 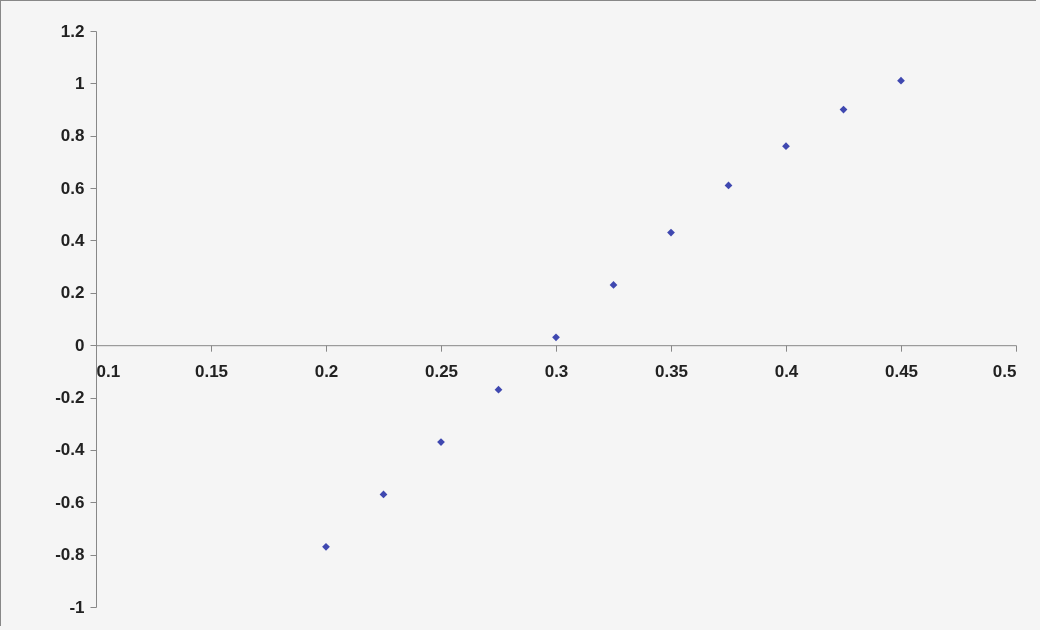 What do you see at coordinates (671, 371) in the screenshot?
I see `x-tick-label: 0.35` at bounding box center [671, 371].